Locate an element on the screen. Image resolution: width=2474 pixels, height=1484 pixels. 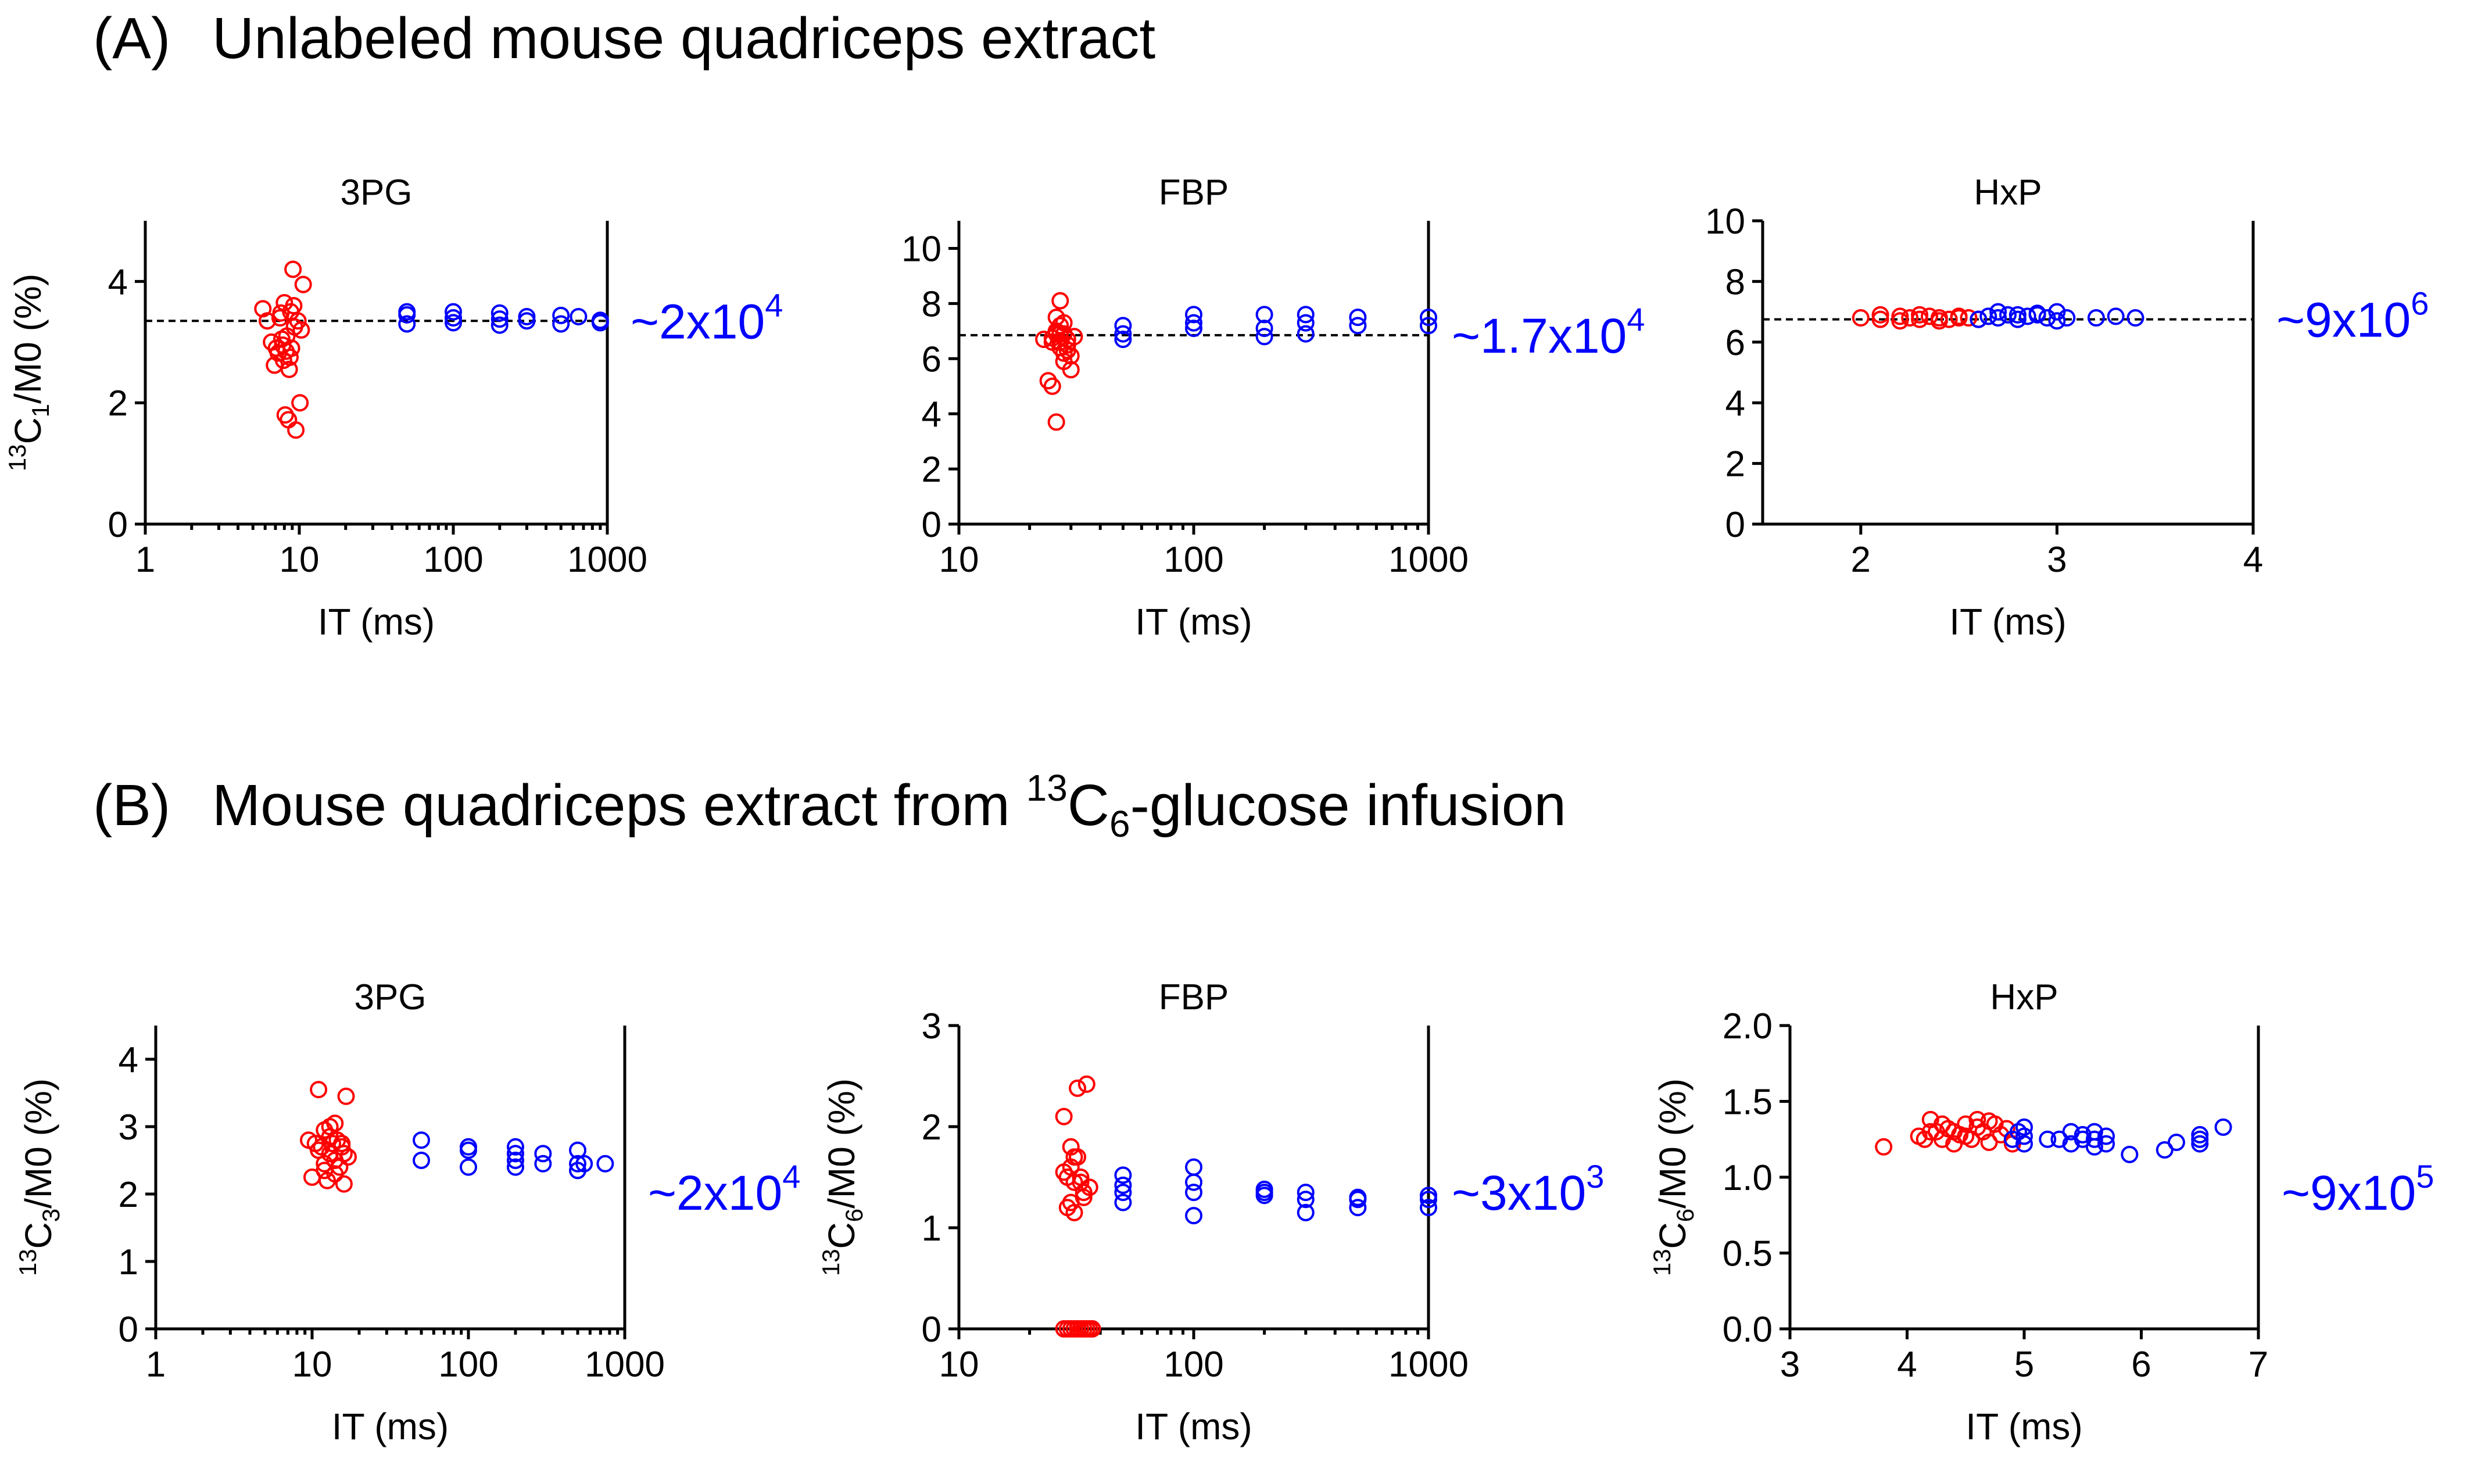
annotation-base: ~2x10 is located at coordinates (698, 321).